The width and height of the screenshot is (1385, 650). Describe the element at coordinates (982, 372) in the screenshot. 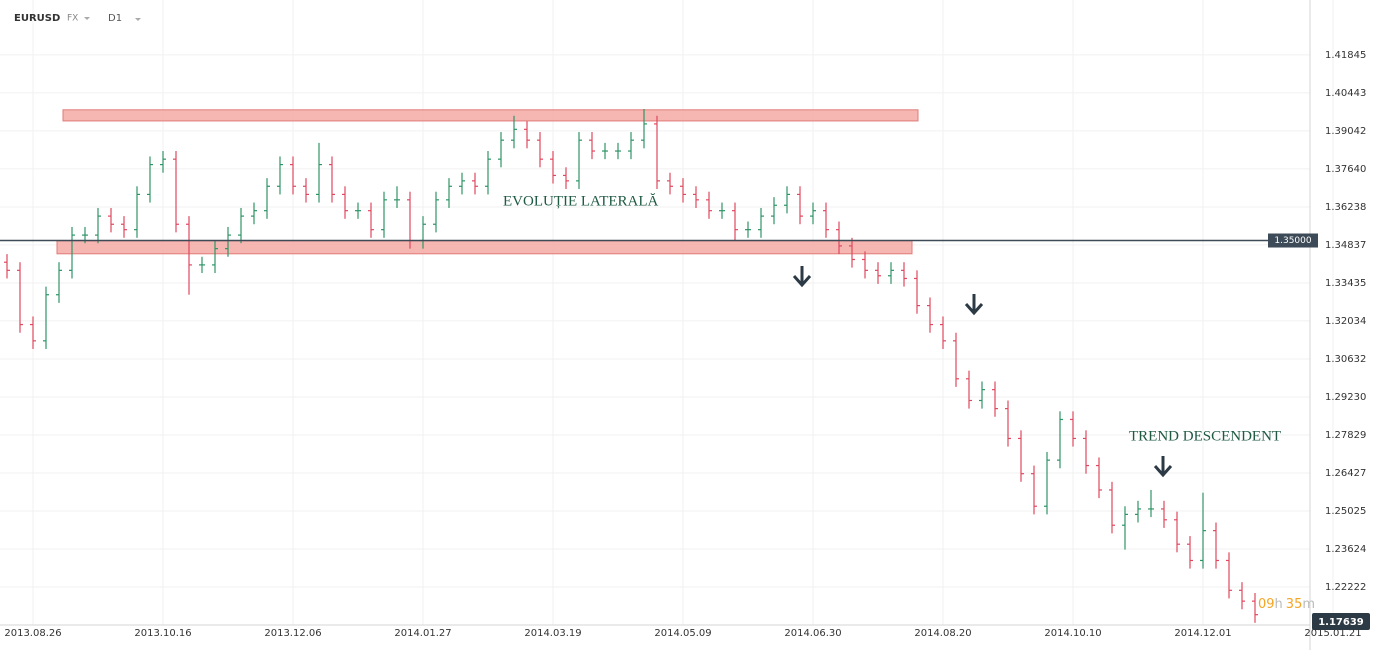

I see `arrows` at that location.